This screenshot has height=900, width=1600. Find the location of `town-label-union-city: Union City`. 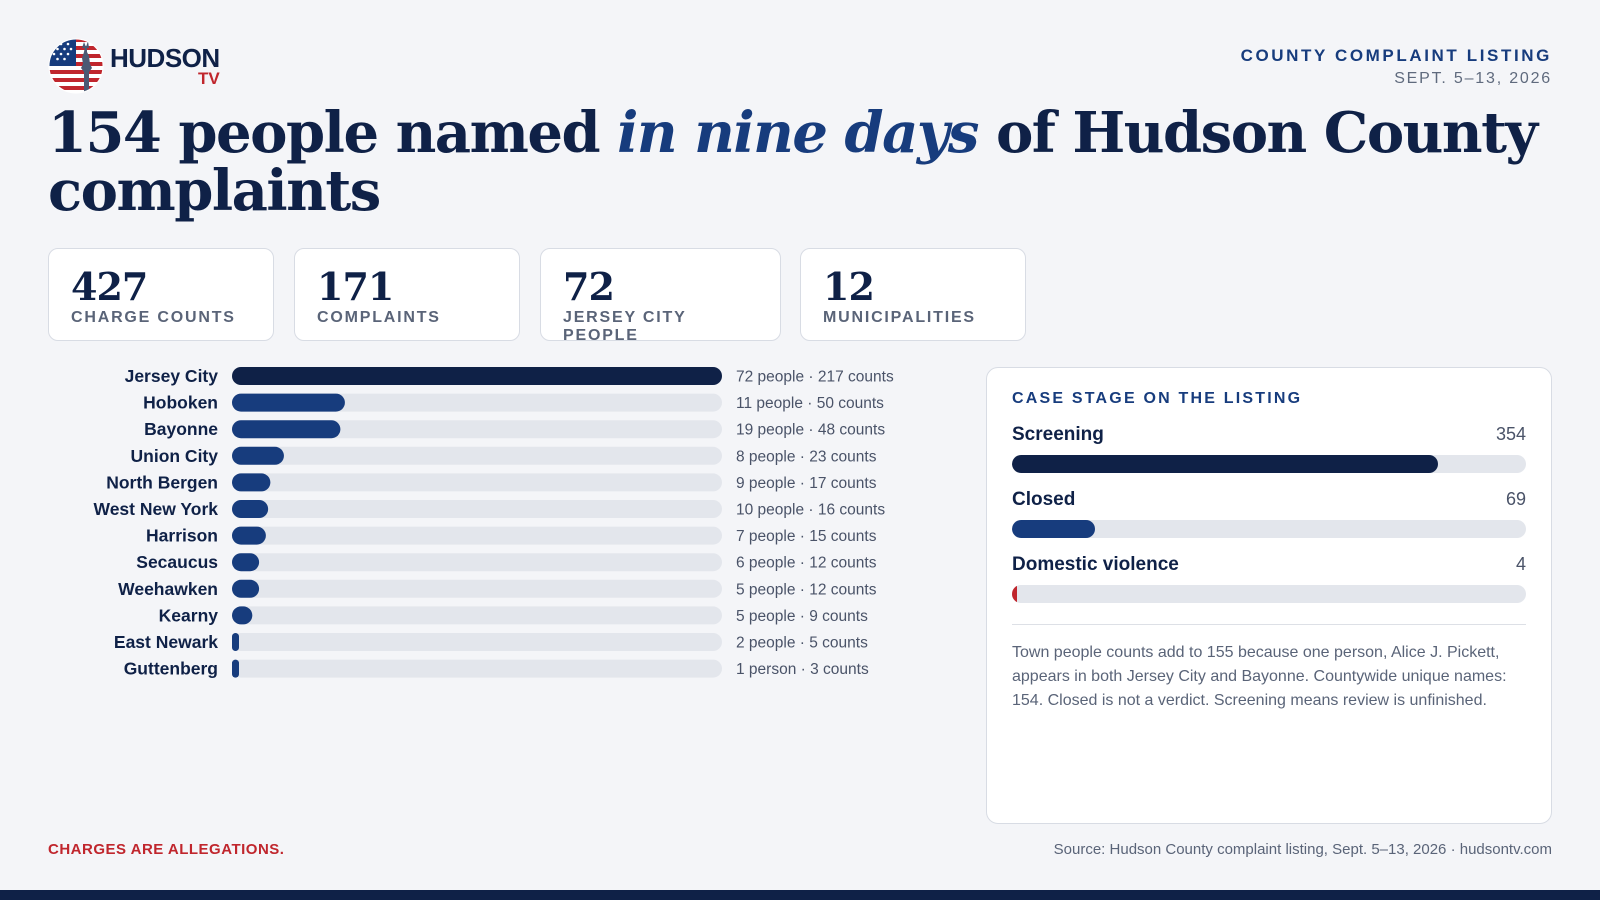

town-label-union-city: Union City is located at coordinates (175, 456).